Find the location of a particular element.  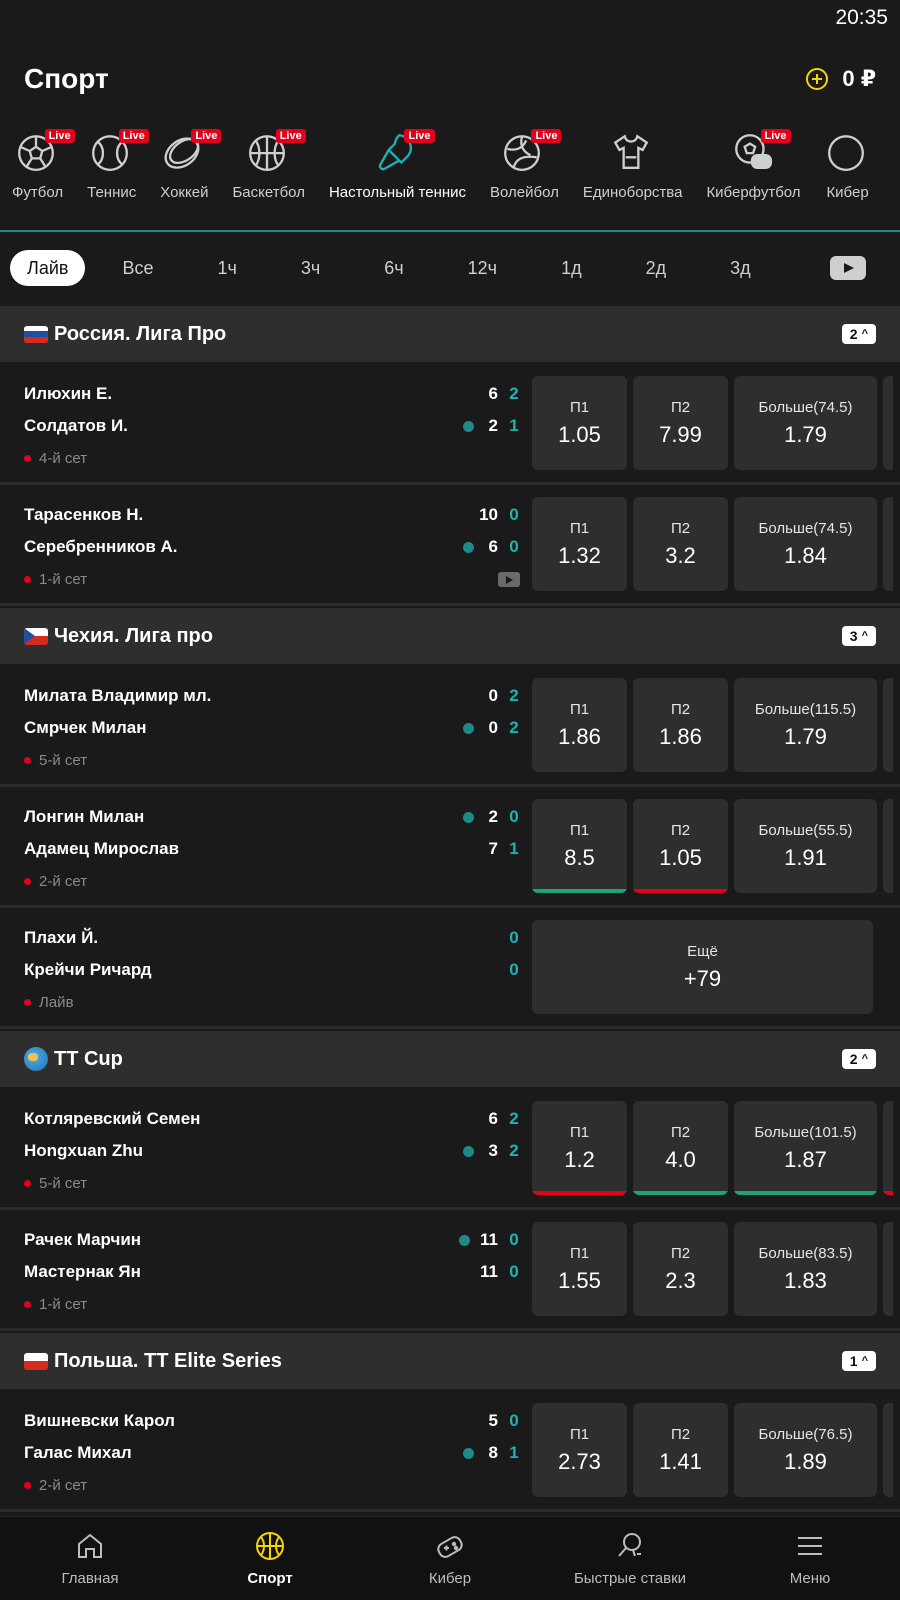

filter-live: Лайв is located at coordinates (48, 268).